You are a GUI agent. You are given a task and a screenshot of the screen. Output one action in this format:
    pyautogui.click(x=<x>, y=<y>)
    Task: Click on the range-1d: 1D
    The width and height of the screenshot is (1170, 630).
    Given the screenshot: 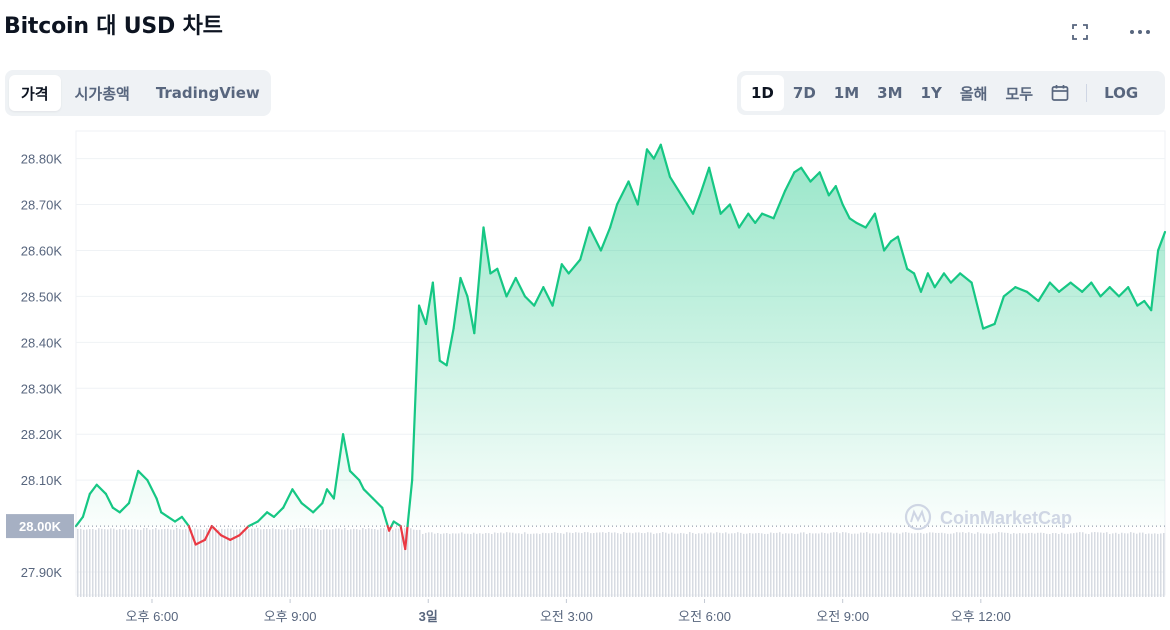 What is the action you would take?
    pyautogui.click(x=762, y=93)
    